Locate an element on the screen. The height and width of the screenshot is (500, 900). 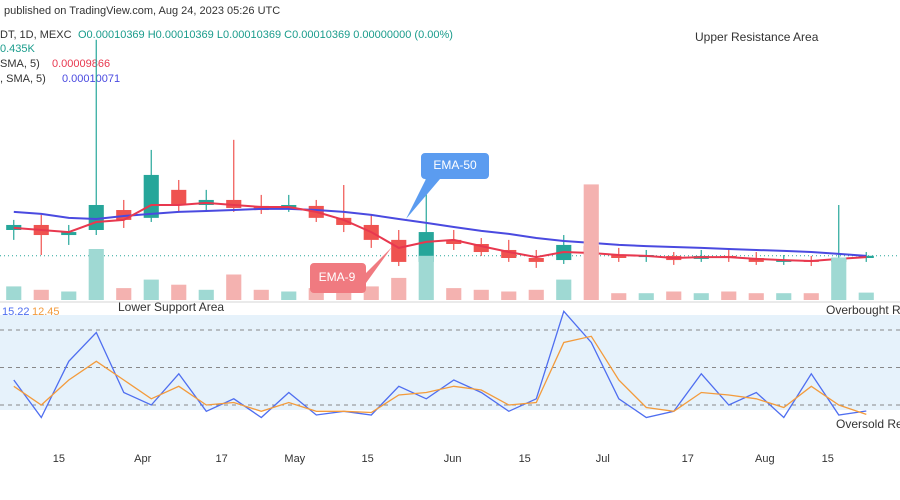
ema9-callout is located at coordinates (351, 270).